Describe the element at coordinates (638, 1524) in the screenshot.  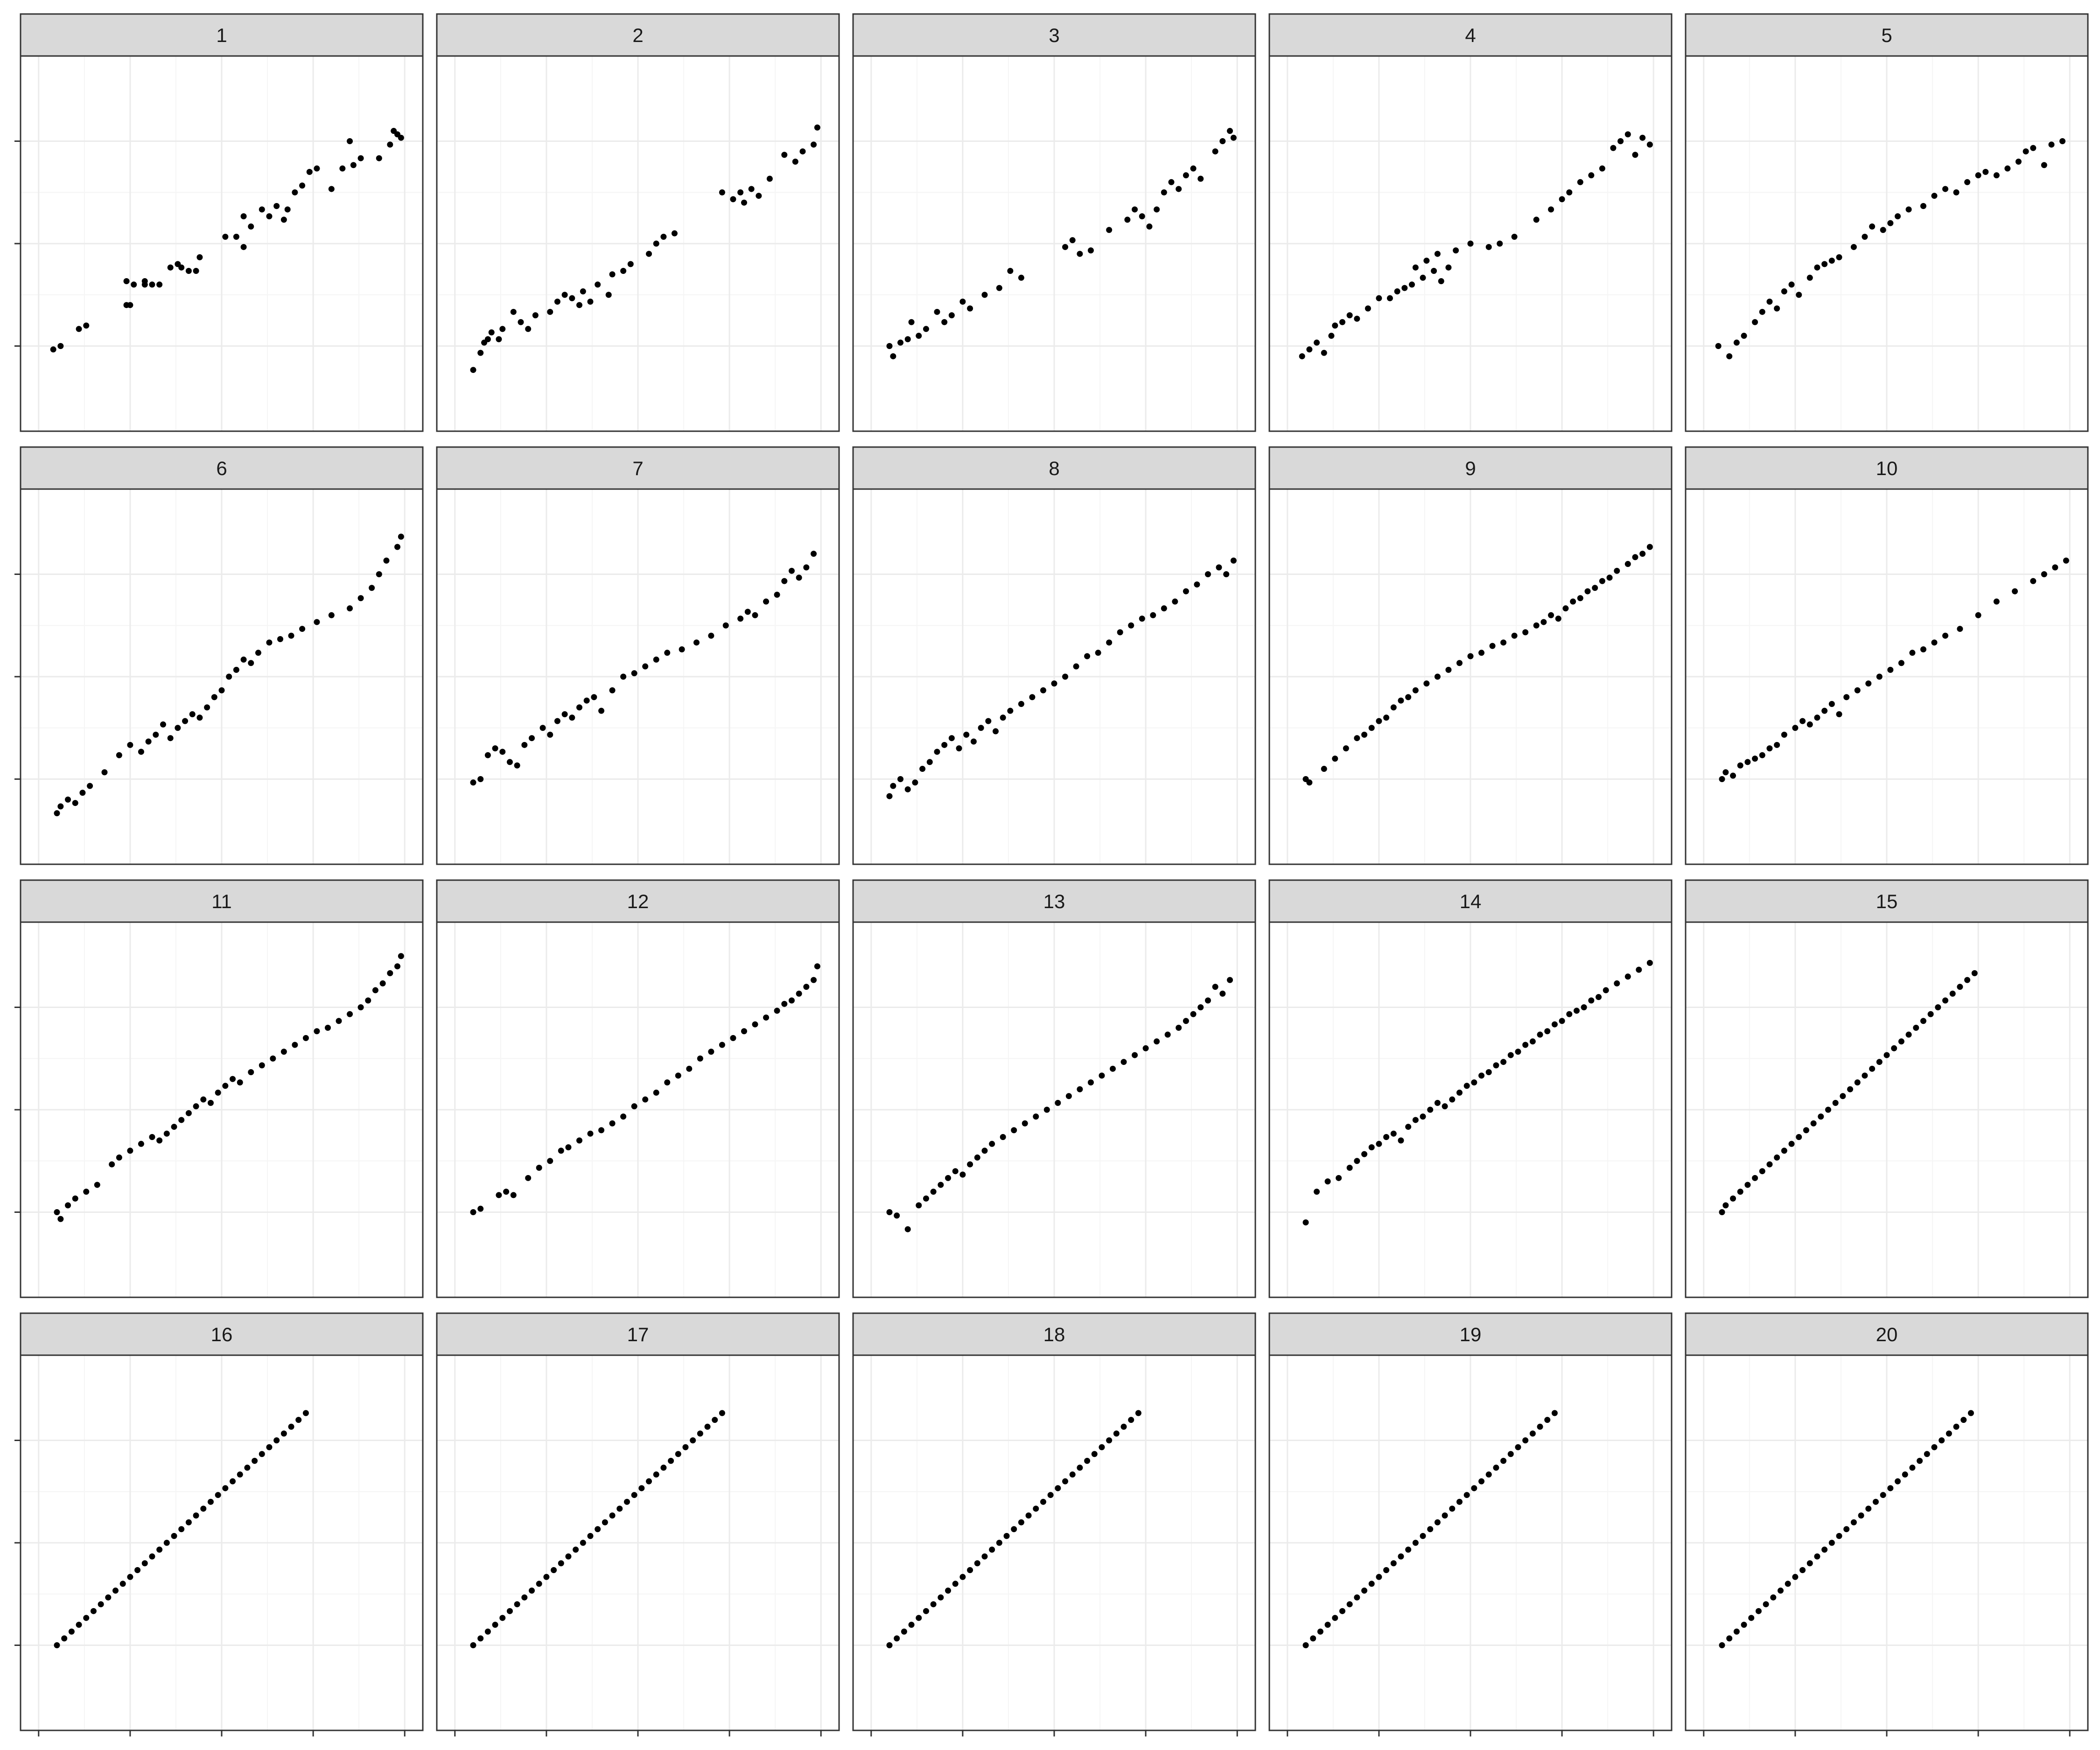
I see `facet-panel-17: 17` at that location.